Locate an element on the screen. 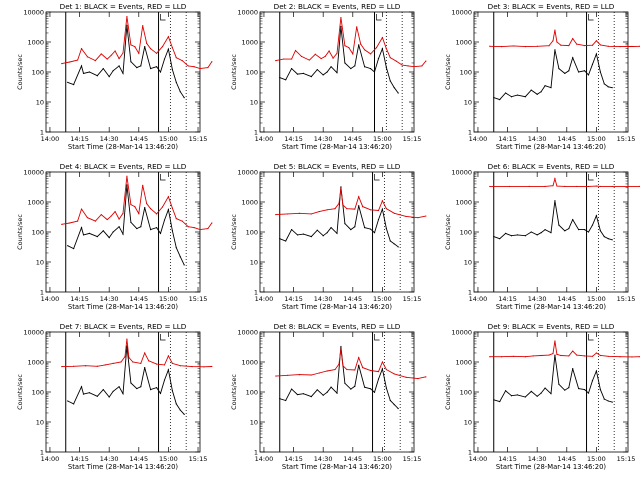 Image resolution: width=640 pixels, height=485 pixels. y-axis-label: Counts/sec is located at coordinates (234, 232).